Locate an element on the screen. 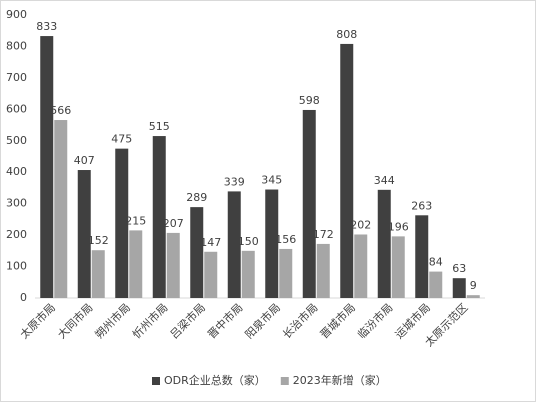 This screenshot has height=402, width=536. data-label: 84 is located at coordinates (436, 262).